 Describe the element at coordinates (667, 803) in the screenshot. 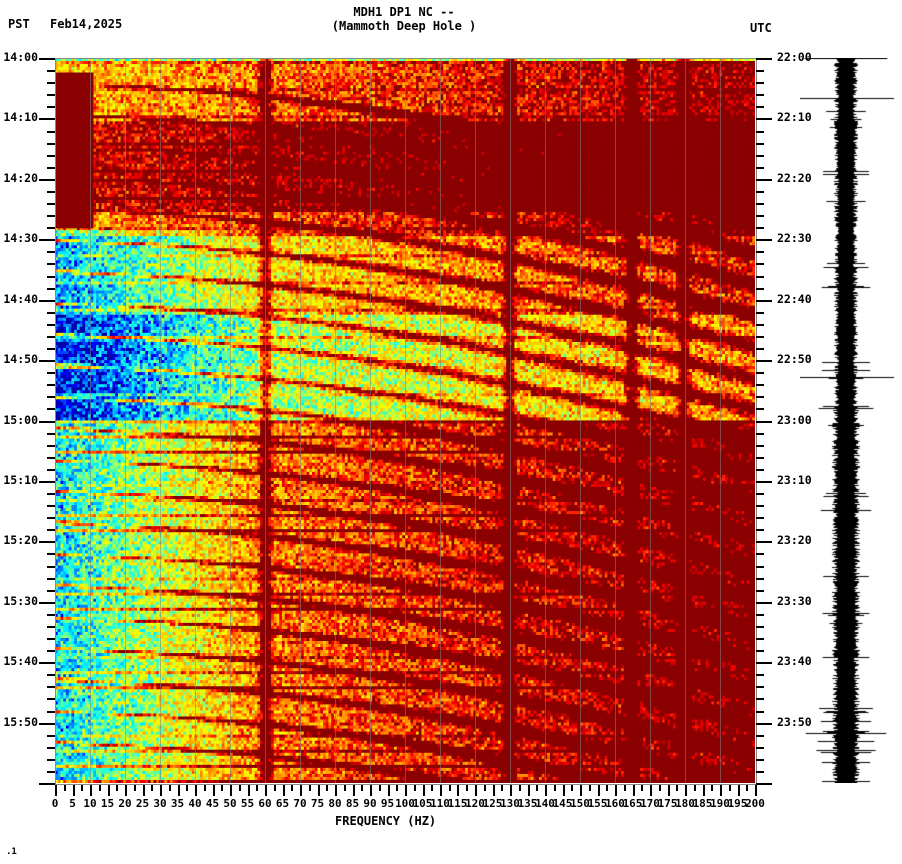

I see `freq-axis-label-35: 175` at that location.